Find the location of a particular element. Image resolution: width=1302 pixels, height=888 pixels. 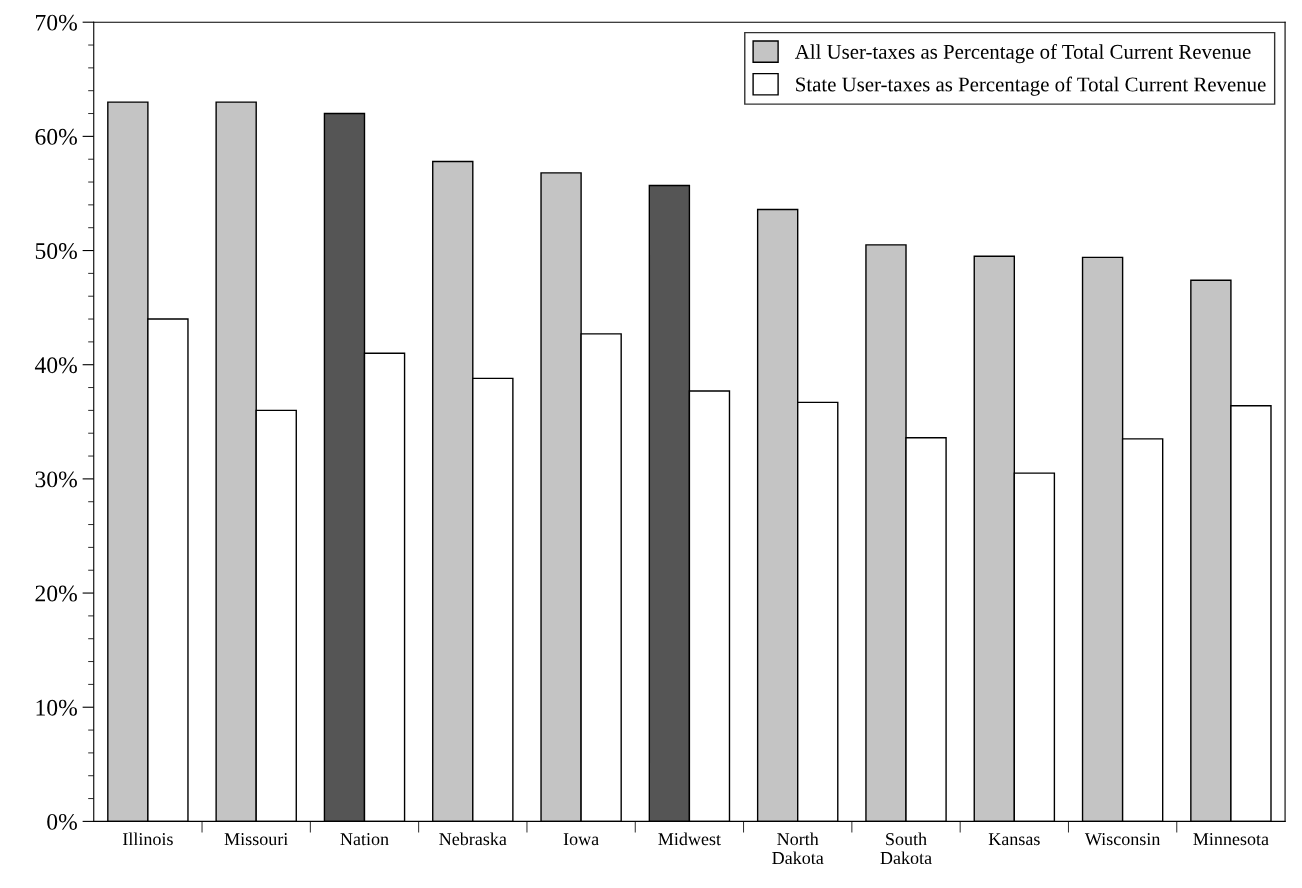

y-tick-label: 0% is located at coordinates (62, 821).